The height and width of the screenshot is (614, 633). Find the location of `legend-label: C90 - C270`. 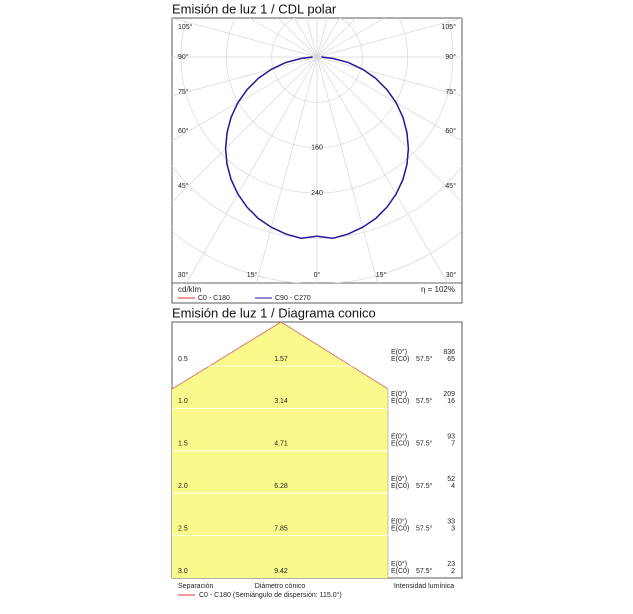

legend-label: C90 - C270 is located at coordinates (293, 298).